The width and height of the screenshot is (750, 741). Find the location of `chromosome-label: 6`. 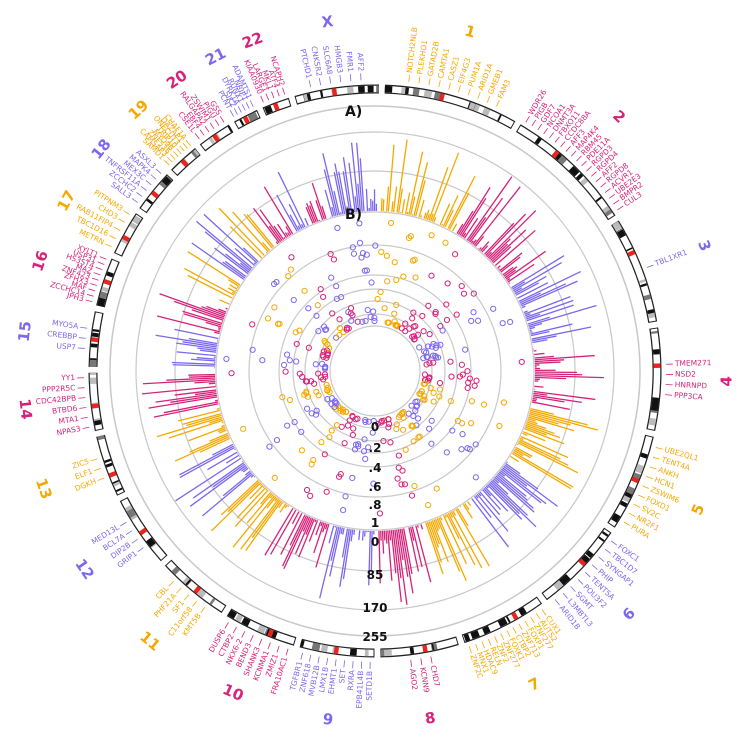

chromosome-label: 6 is located at coordinates (629, 614).